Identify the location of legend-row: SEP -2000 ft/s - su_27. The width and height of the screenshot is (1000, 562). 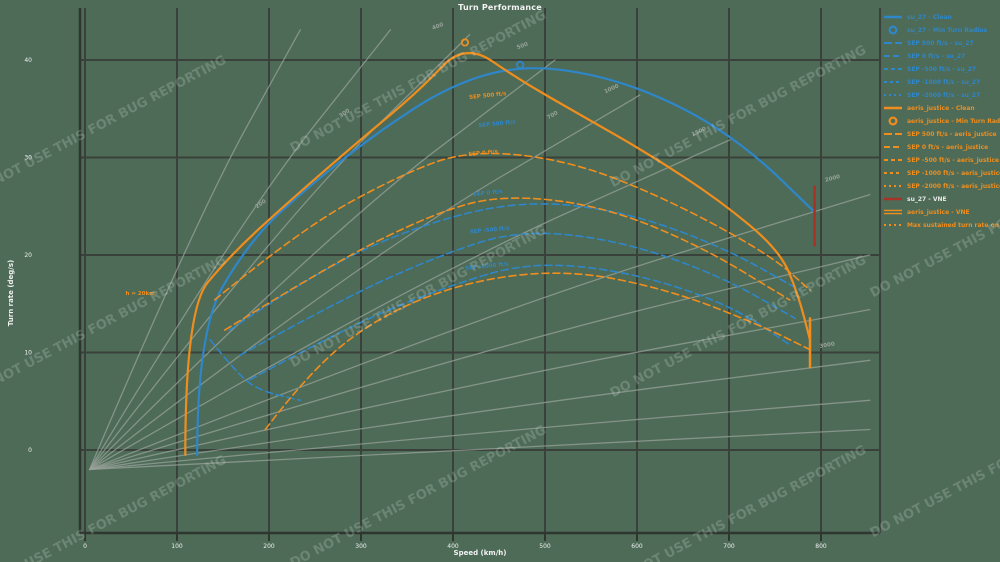
(932, 95).